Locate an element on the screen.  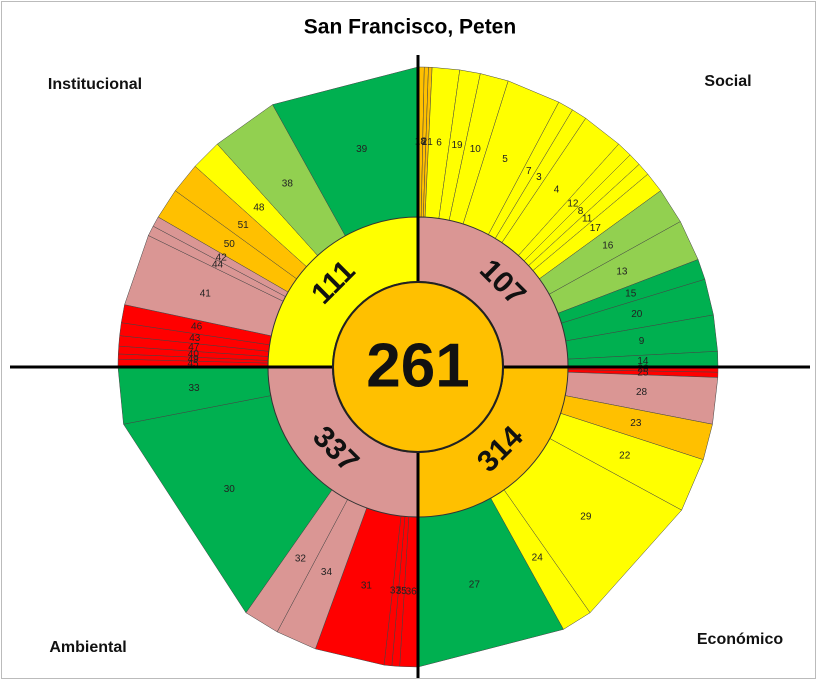
segment-label: 45 is located at coordinates (193, 364).